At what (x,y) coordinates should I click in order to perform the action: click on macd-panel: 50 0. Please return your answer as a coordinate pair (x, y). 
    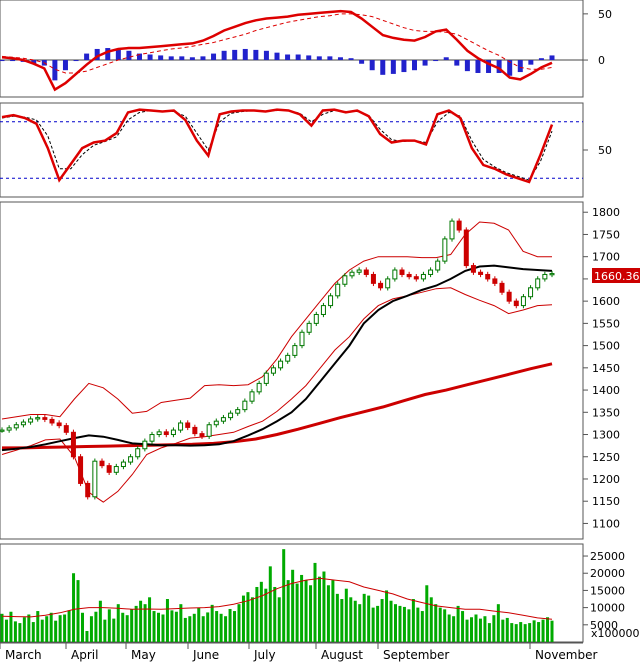
    Looking at the image, I should click on (306, 49).